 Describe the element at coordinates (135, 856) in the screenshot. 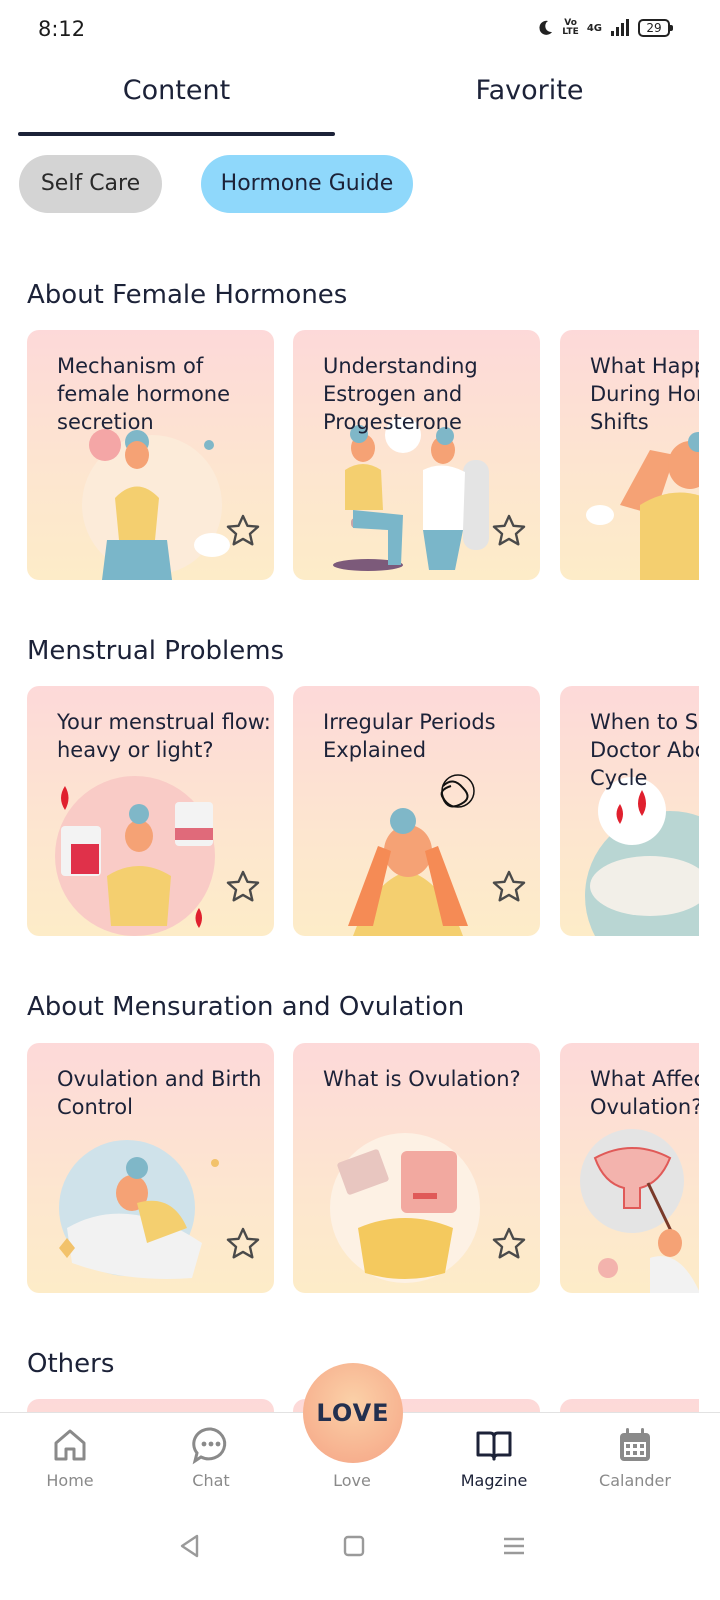

I see `menstrual-flow-illustration` at that location.